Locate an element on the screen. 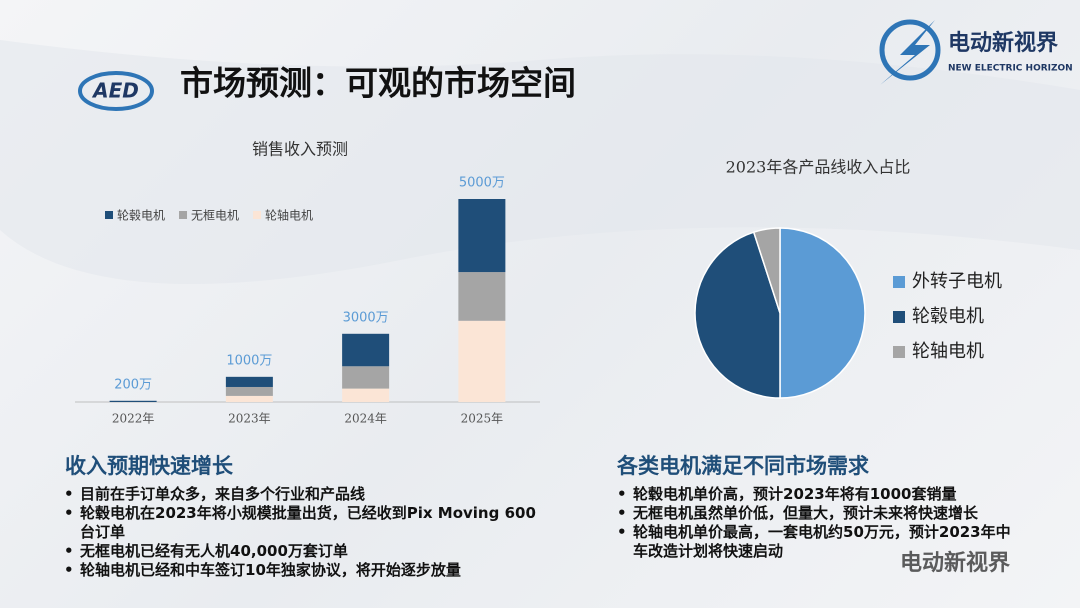 This screenshot has width=1080, height=608. bullet: 轮毂电机单价高，预计2023年将有1000套销量 is located at coordinates (815, 494).